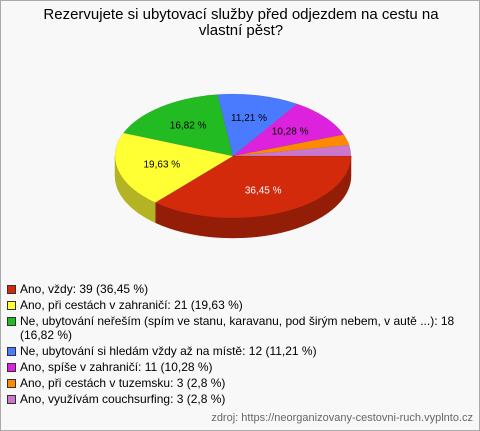 Image resolution: width=480 pixels, height=431 pixels. I want to click on data-label: 36,45 %, so click(263, 191).